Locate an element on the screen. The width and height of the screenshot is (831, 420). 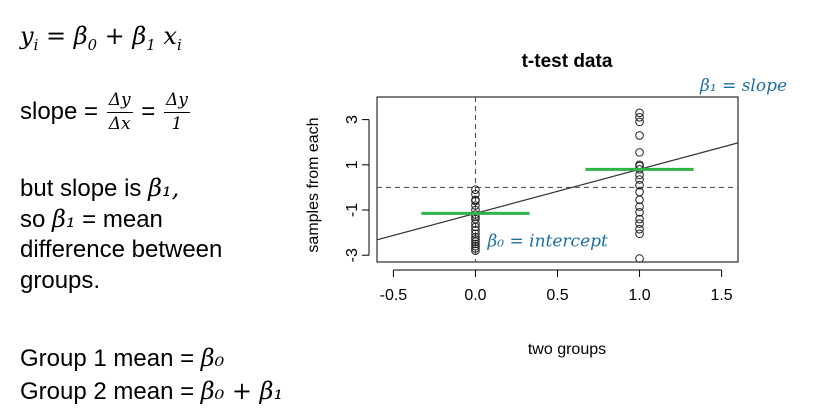
y-tick-label: -3 is located at coordinates (352, 255).